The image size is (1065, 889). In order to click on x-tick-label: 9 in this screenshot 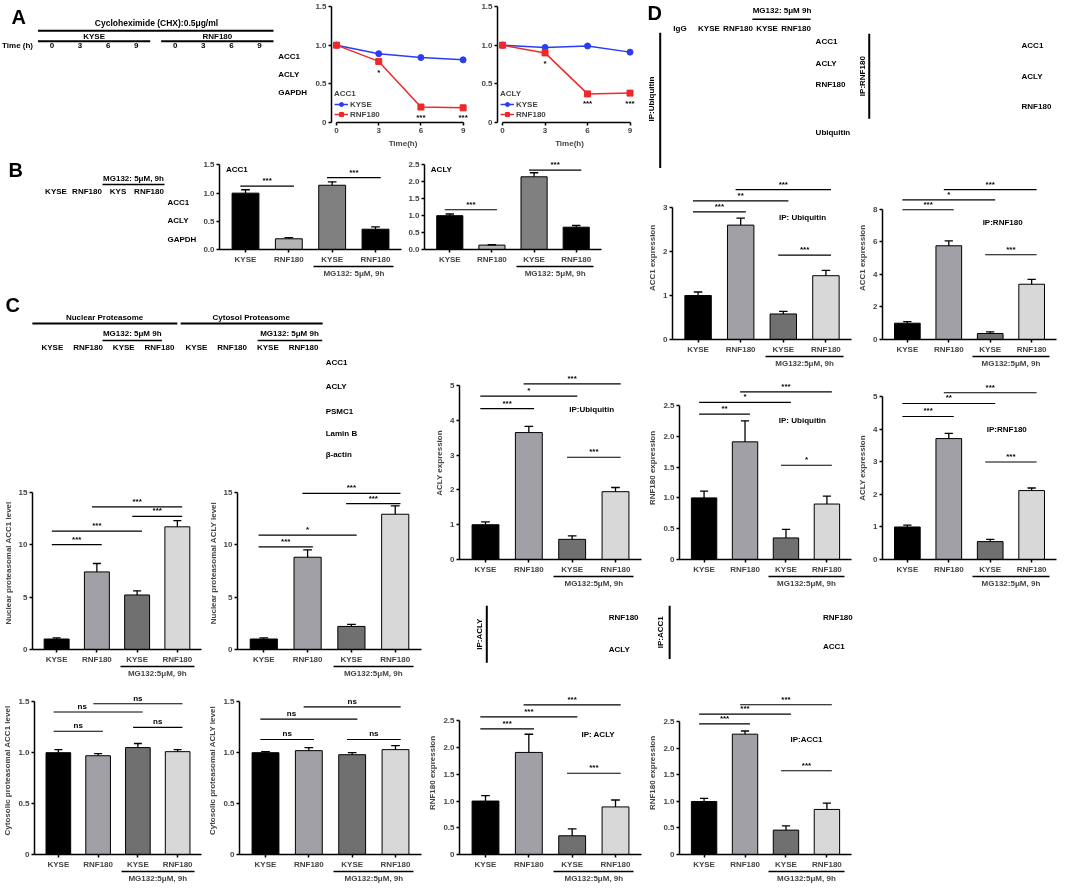, I will do `click(630, 130)`.